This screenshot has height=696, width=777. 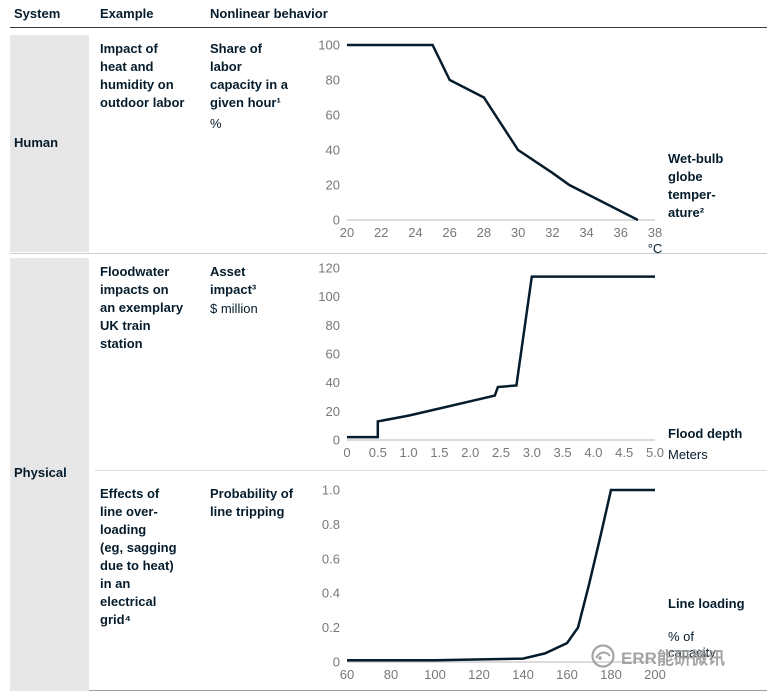 What do you see at coordinates (234, 308) in the screenshot?
I see `chart-unit-asset-impact: $ million` at bounding box center [234, 308].